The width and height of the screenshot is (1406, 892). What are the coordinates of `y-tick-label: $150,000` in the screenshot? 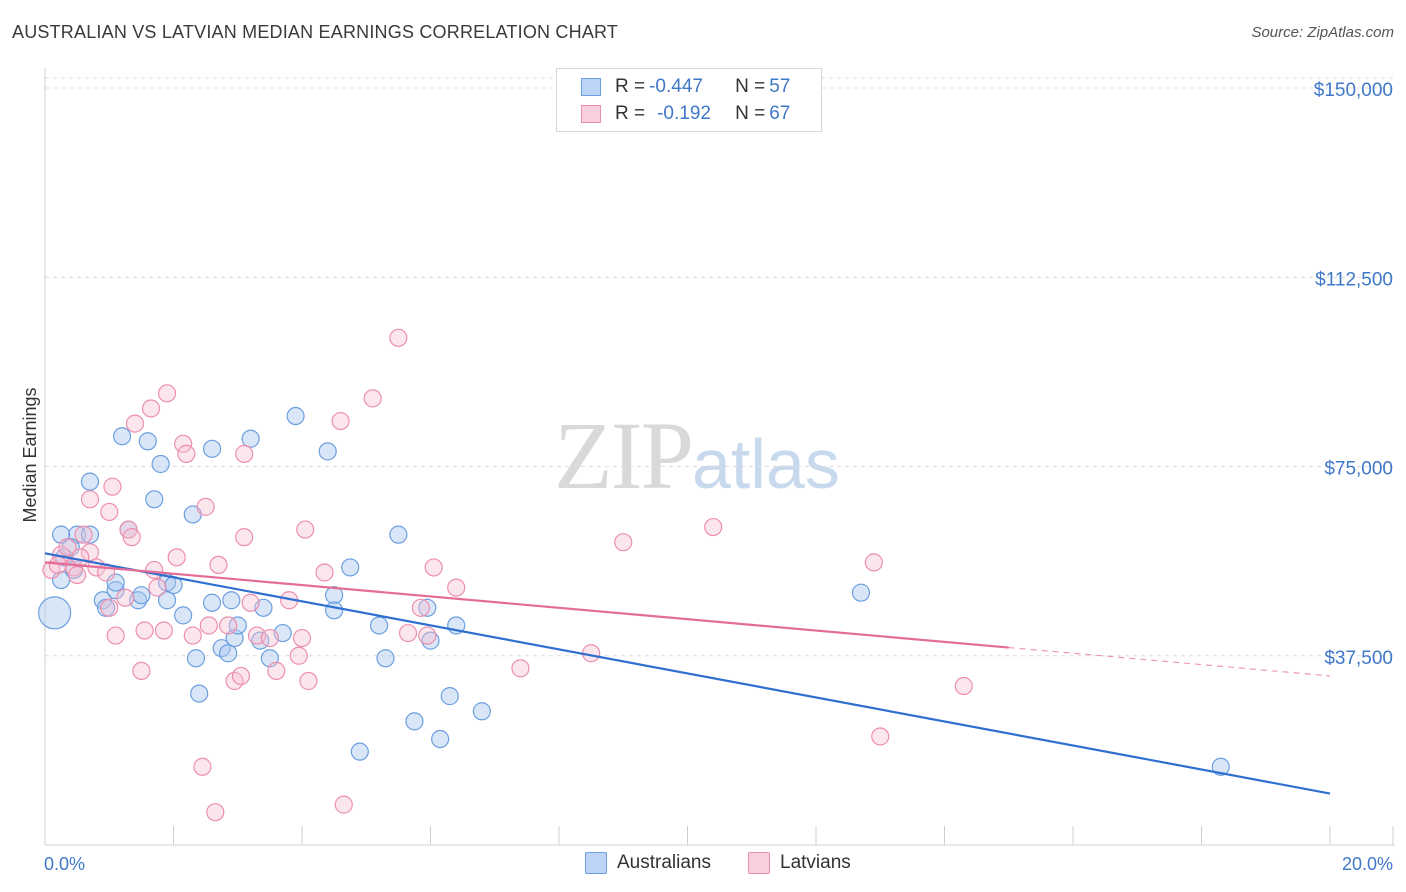 It's located at (1353, 90).